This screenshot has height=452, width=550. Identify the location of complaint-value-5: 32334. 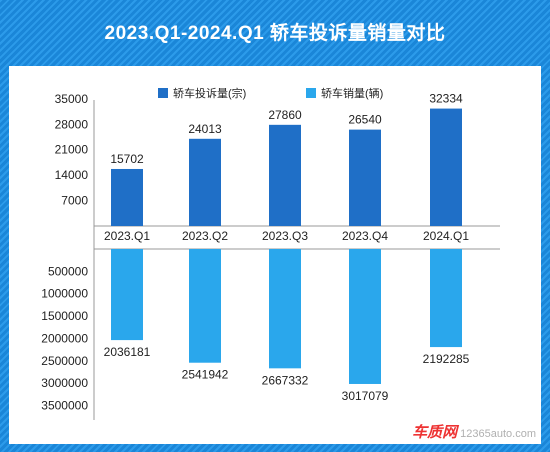
(446, 99).